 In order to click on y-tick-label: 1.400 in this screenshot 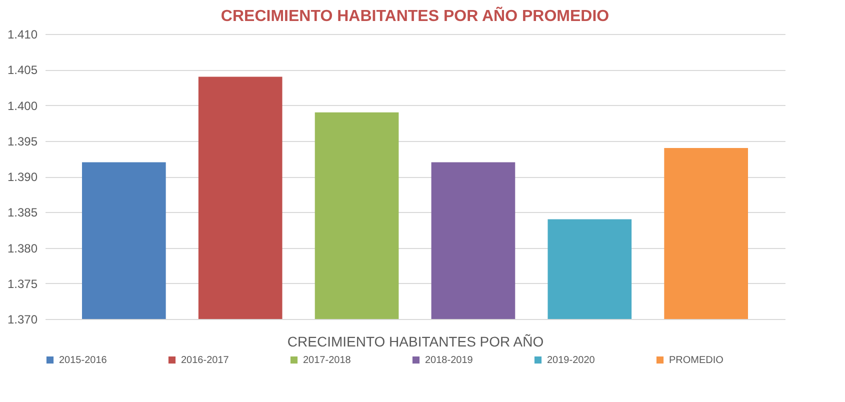, I will do `click(22, 105)`.